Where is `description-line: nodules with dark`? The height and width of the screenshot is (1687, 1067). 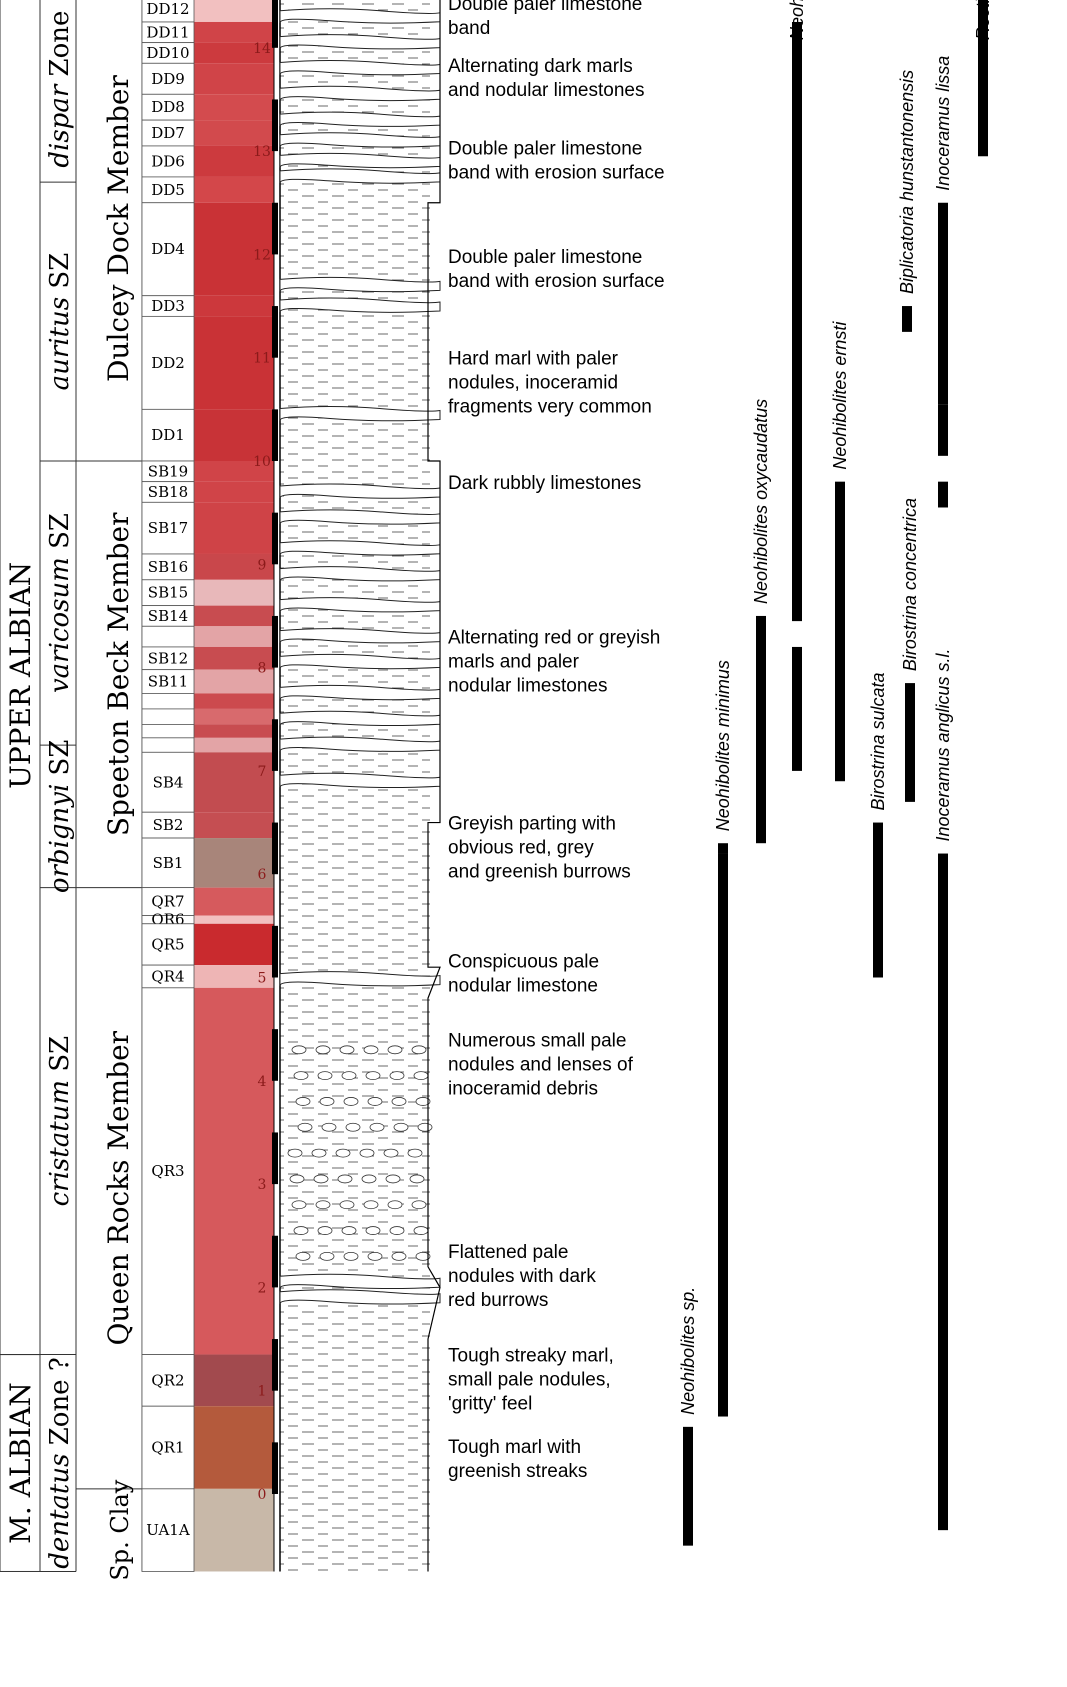
description-line: nodules with dark is located at coordinates (522, 1276).